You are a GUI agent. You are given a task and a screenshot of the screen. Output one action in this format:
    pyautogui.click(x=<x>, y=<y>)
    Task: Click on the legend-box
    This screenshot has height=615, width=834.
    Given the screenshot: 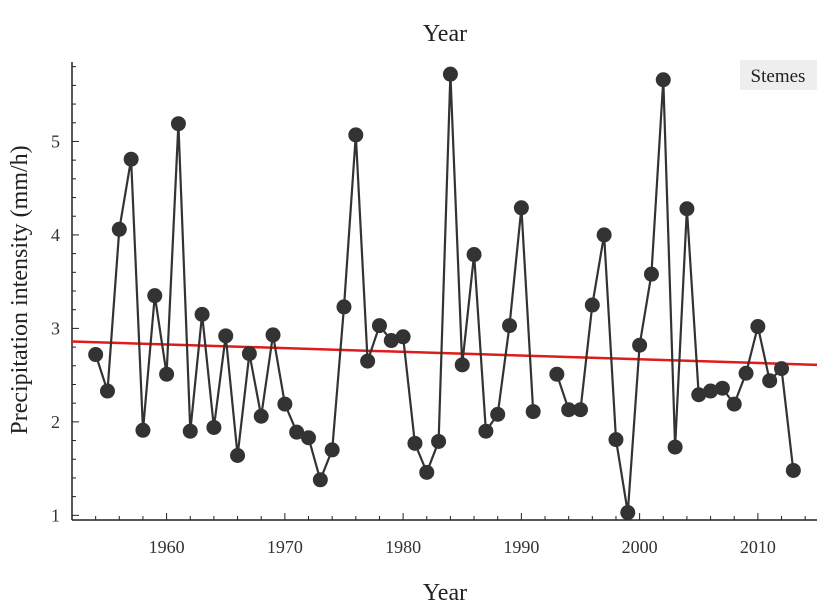 What is the action you would take?
    pyautogui.click(x=778, y=75)
    